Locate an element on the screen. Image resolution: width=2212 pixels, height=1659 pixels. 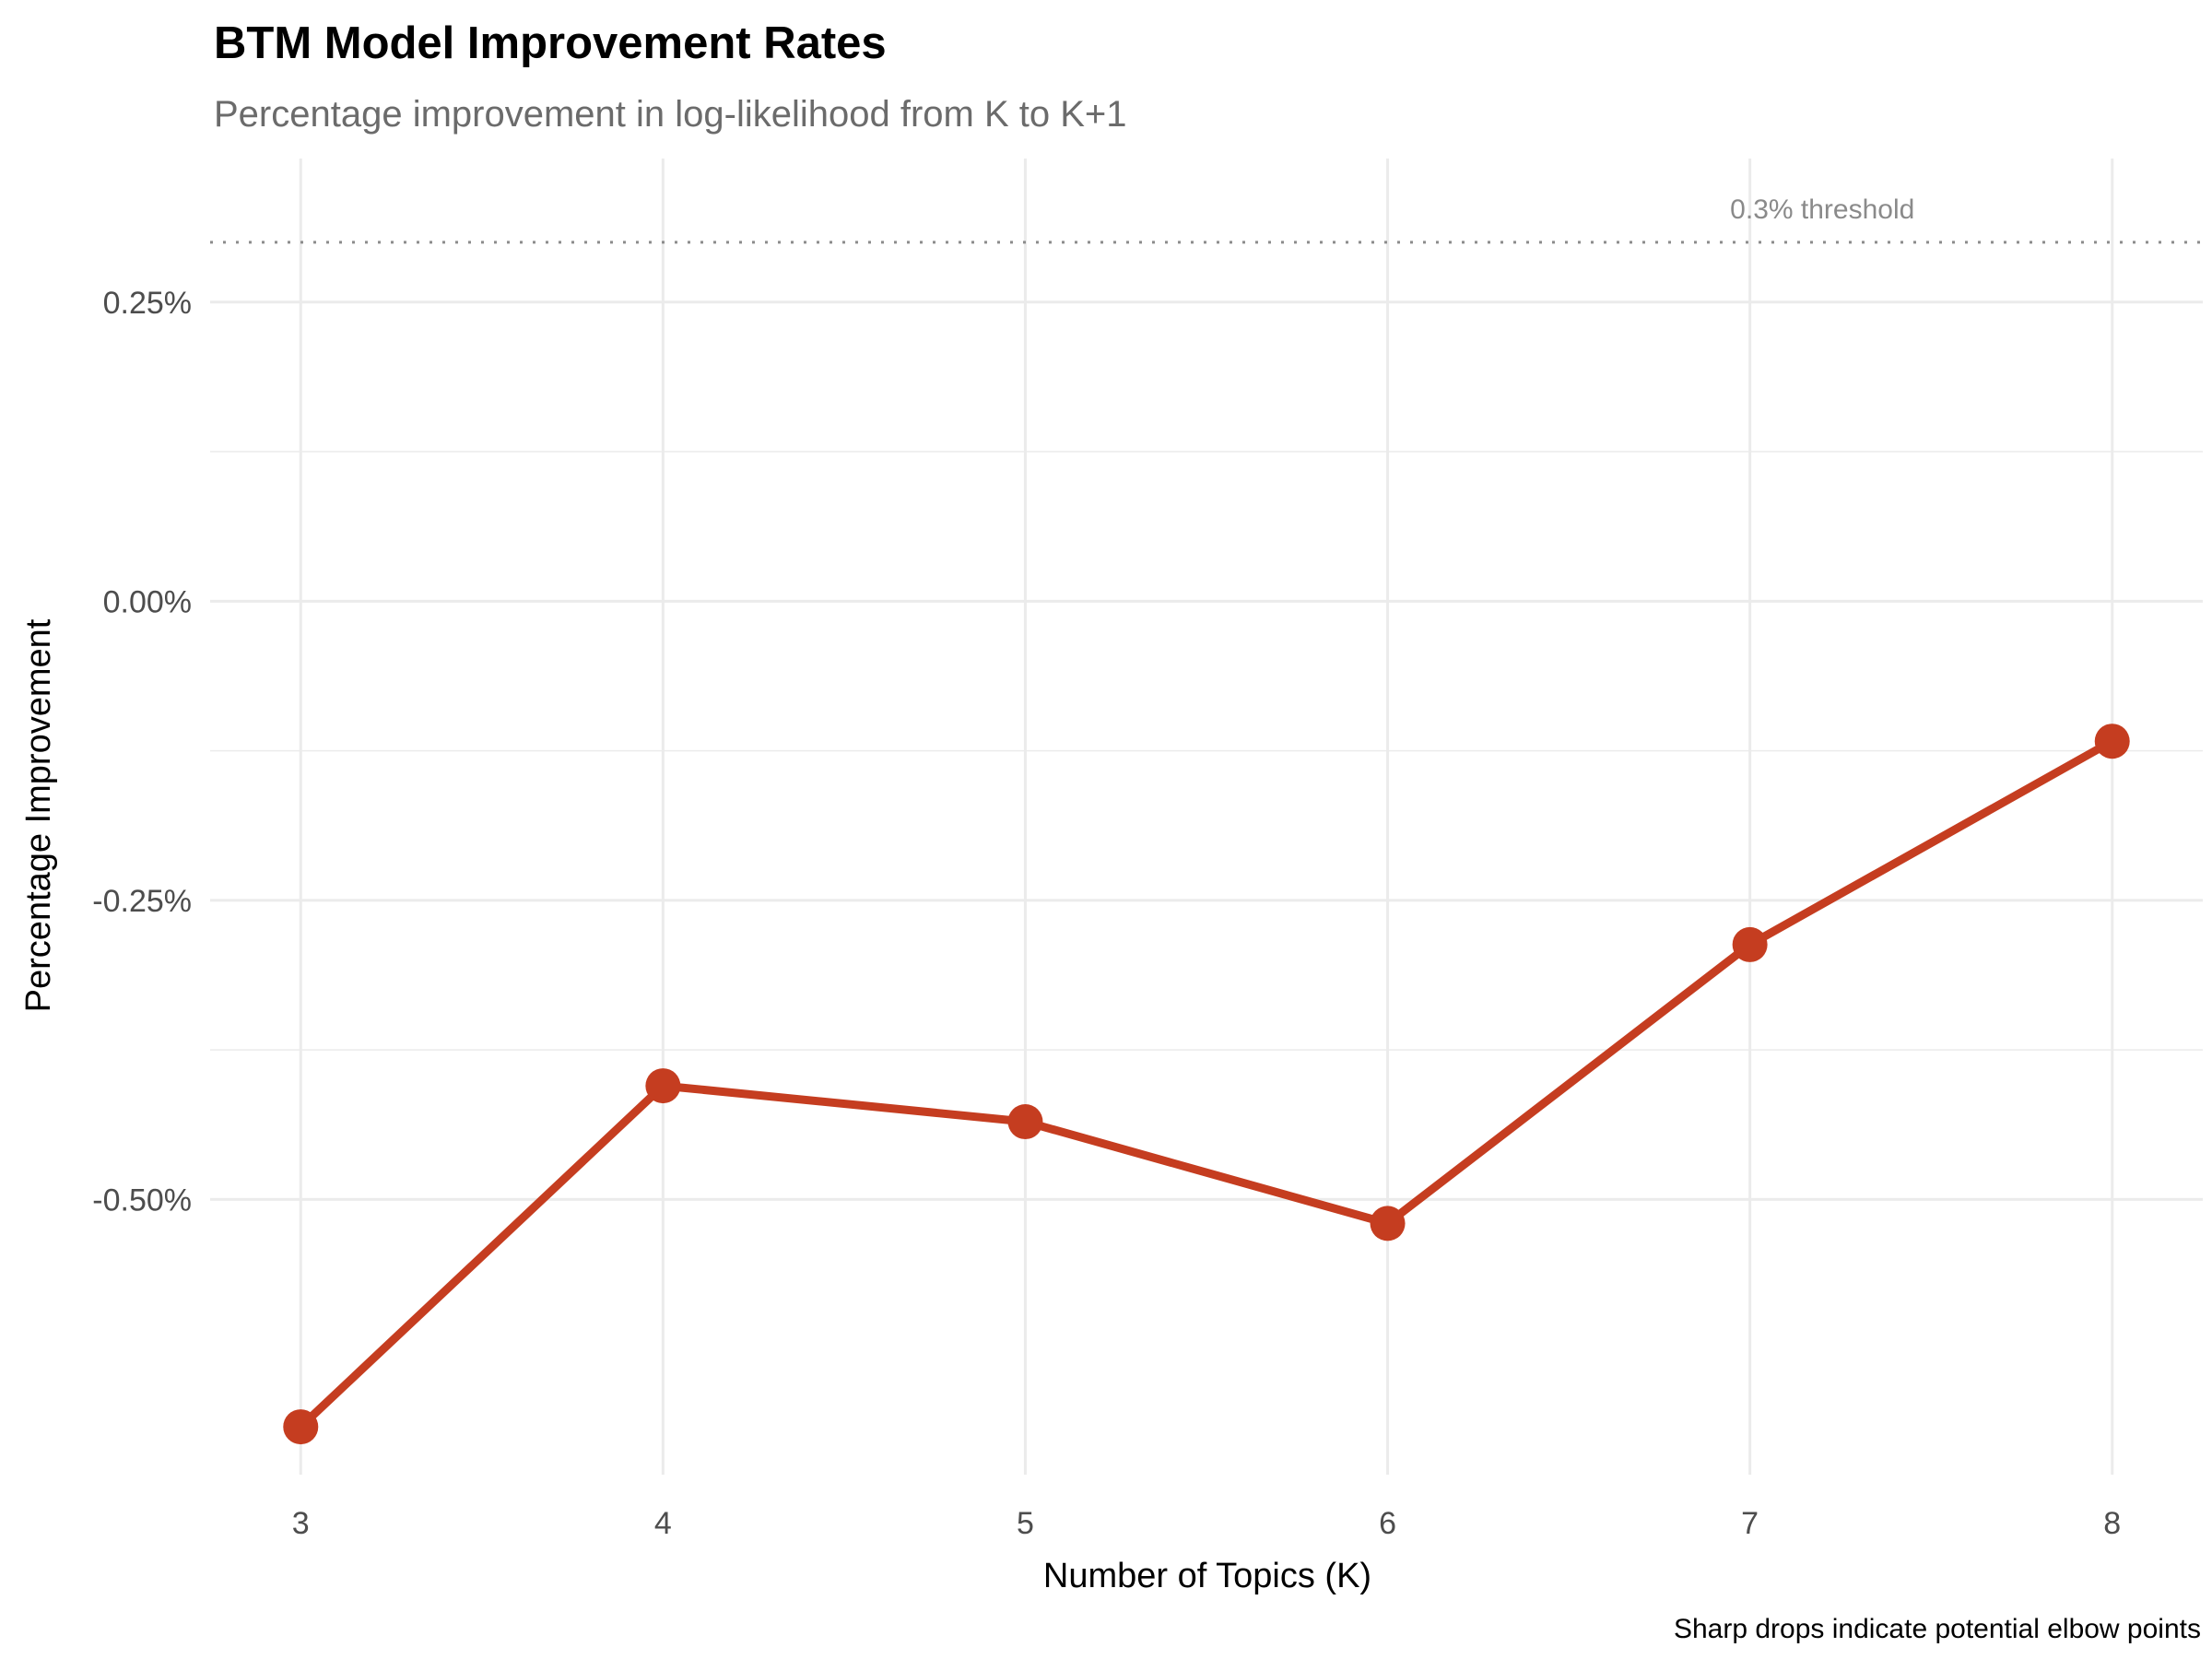
x-tick-label: 8 is located at coordinates (2112, 1523).